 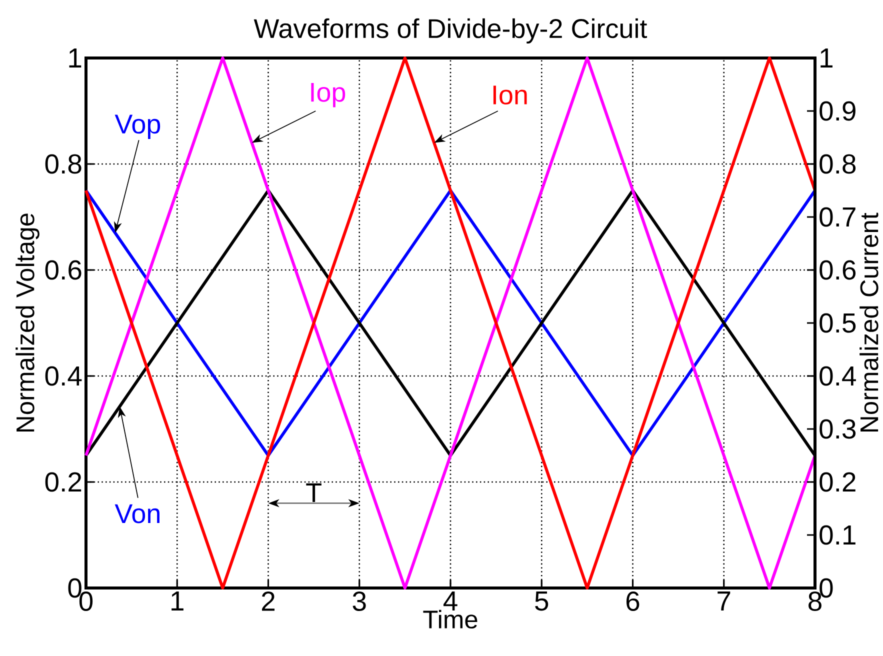 I want to click on y2-tick-label: 0.5, so click(x=838, y=323).